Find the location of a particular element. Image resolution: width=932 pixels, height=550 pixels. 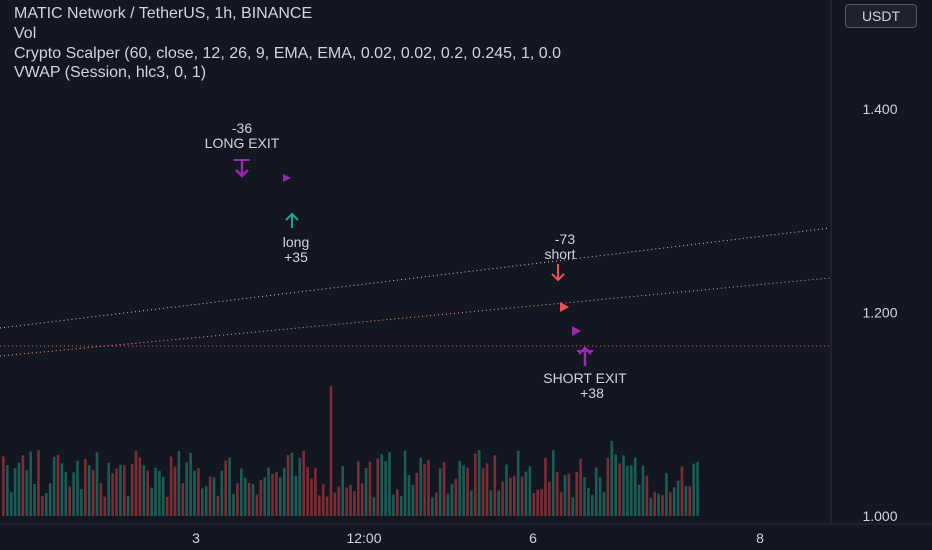

indicator-vwap: VWAP (Session, hlc3, 0, 1) is located at coordinates (110, 72).